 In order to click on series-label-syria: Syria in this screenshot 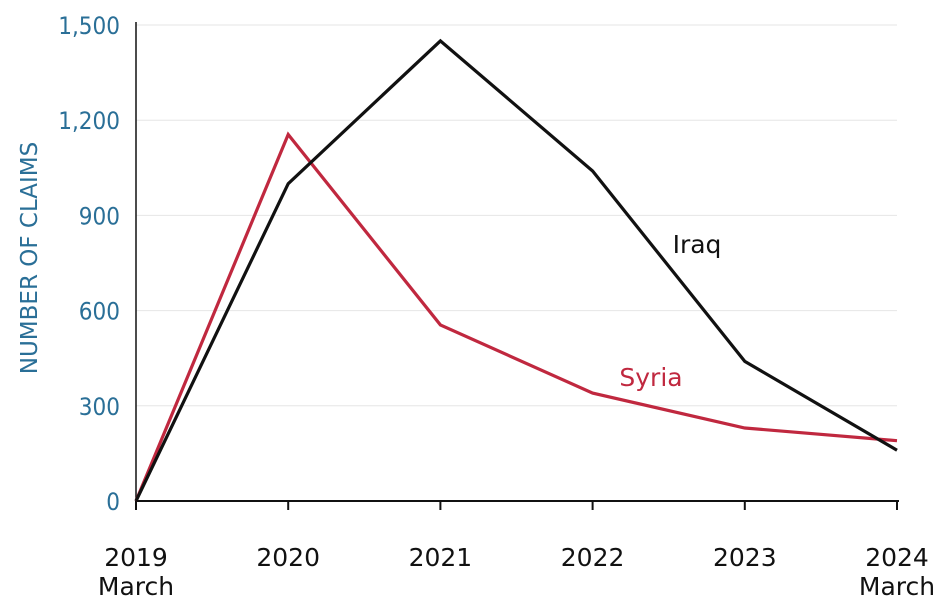, I will do `click(650, 377)`.